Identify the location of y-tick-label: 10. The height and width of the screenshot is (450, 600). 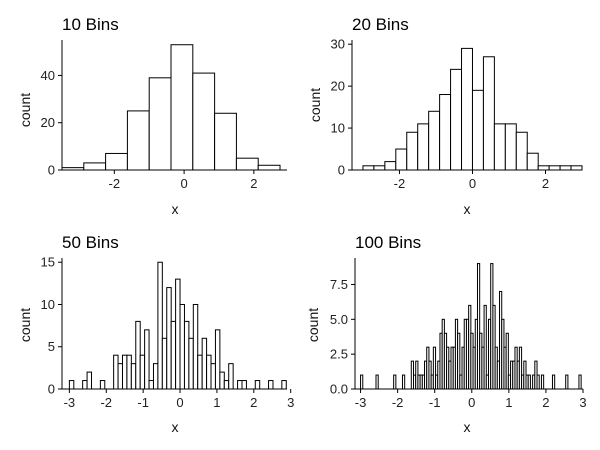
(48, 304).